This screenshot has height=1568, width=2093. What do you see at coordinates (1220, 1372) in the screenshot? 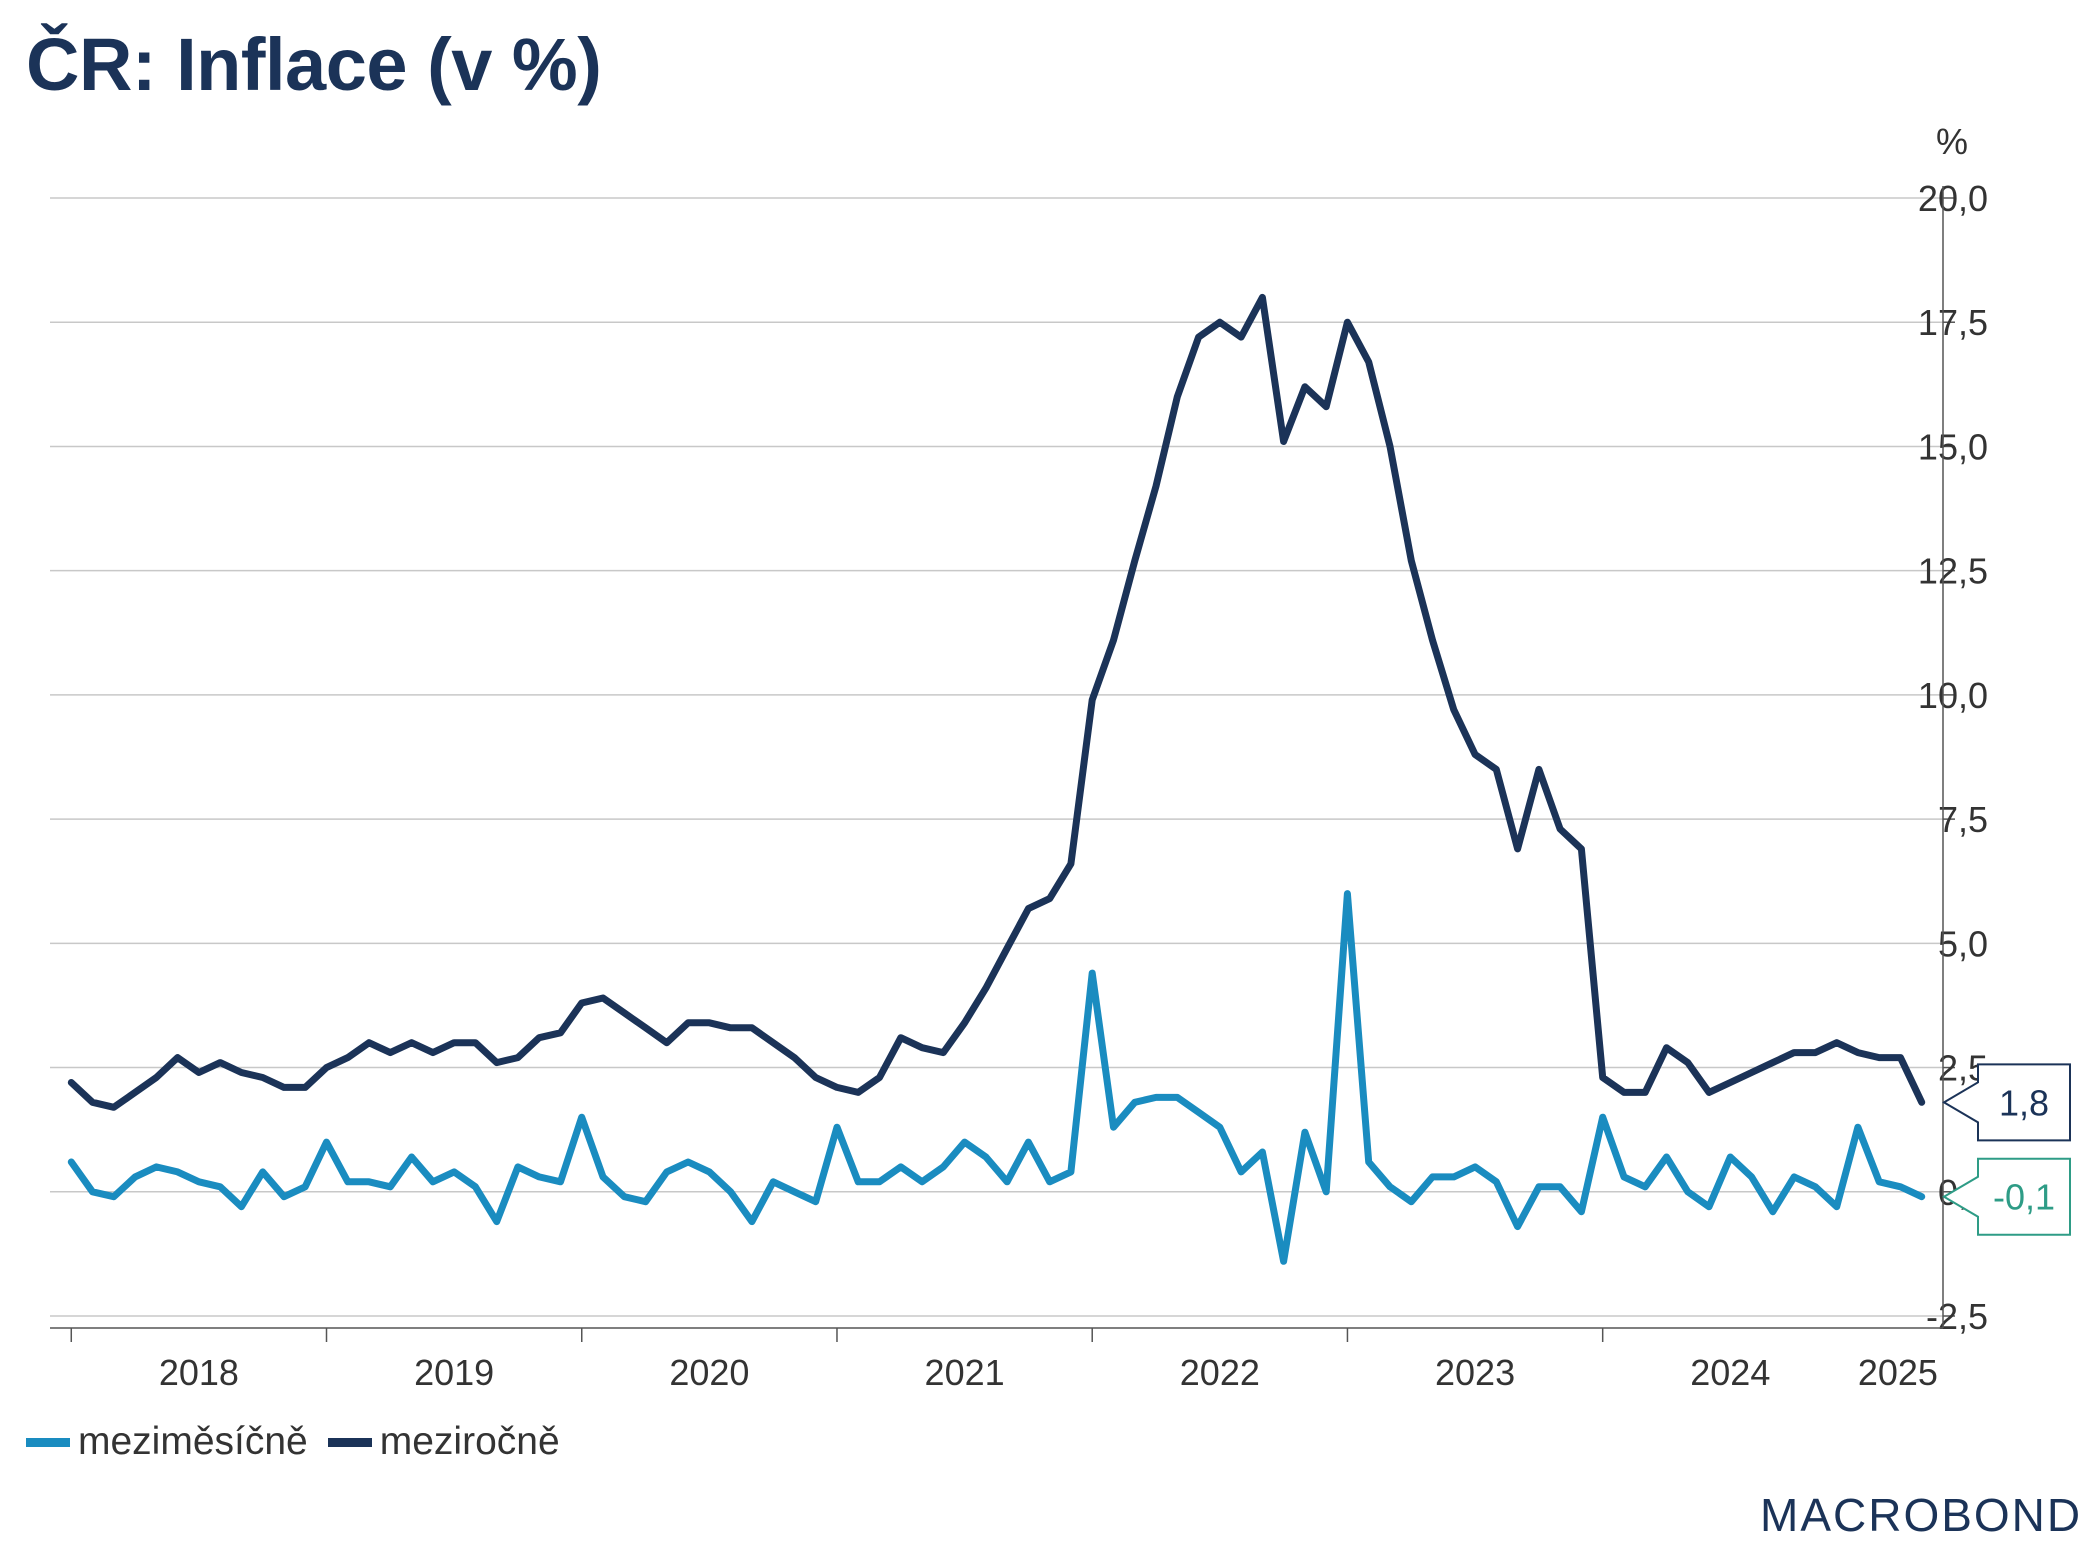
I see `x-tick-label: 2022` at bounding box center [1220, 1372].